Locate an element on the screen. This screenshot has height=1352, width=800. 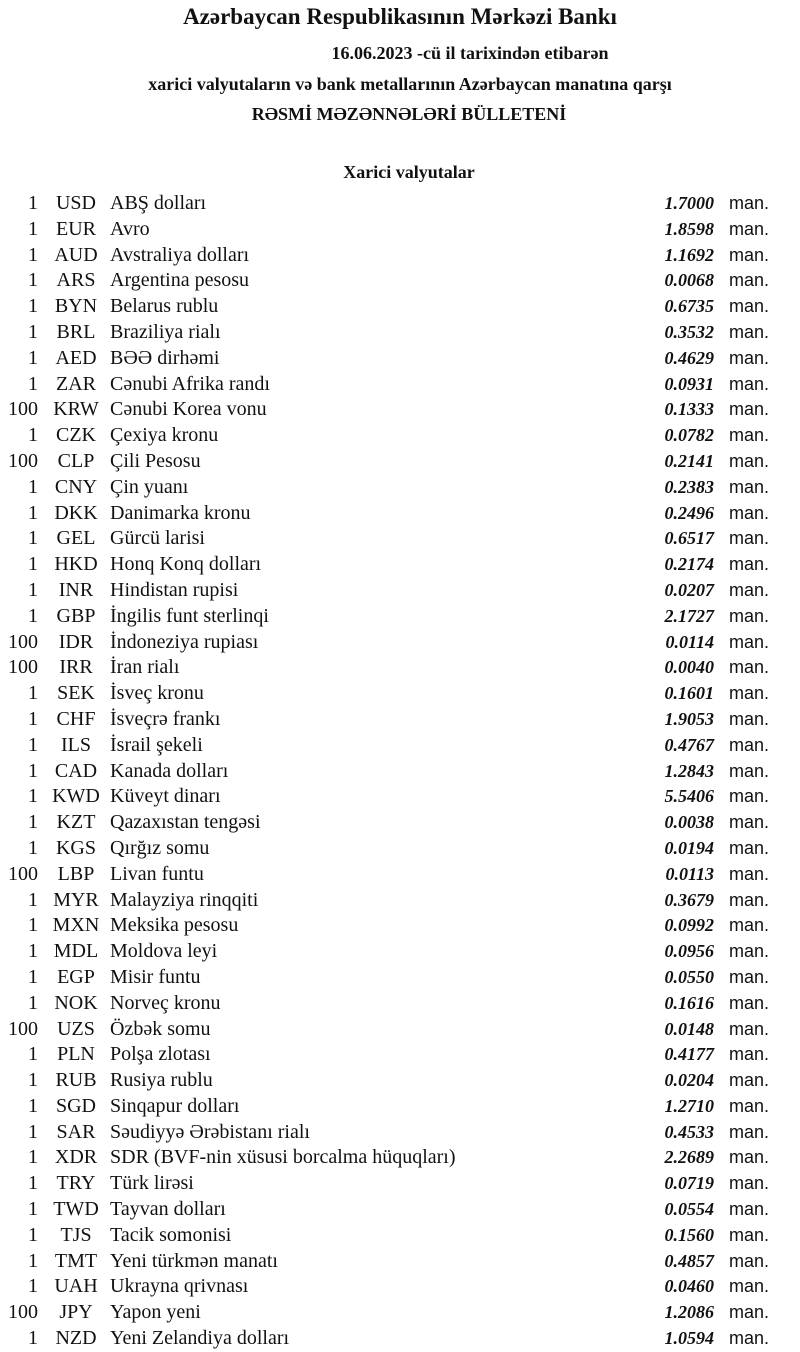
currency-name: Çexiya kronu is located at coordinates (164, 435).